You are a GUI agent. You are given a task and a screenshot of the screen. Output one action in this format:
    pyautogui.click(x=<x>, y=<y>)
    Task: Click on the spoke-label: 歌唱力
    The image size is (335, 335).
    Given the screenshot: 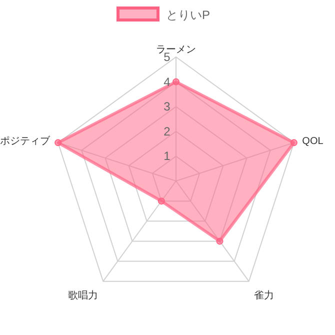 What is the action you would take?
    pyautogui.click(x=83, y=295)
    